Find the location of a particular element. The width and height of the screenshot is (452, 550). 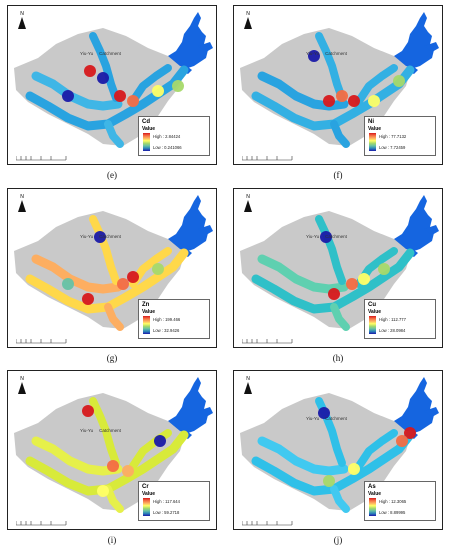

legend-low: Low : 32.9426 is located at coordinates (166, 330).